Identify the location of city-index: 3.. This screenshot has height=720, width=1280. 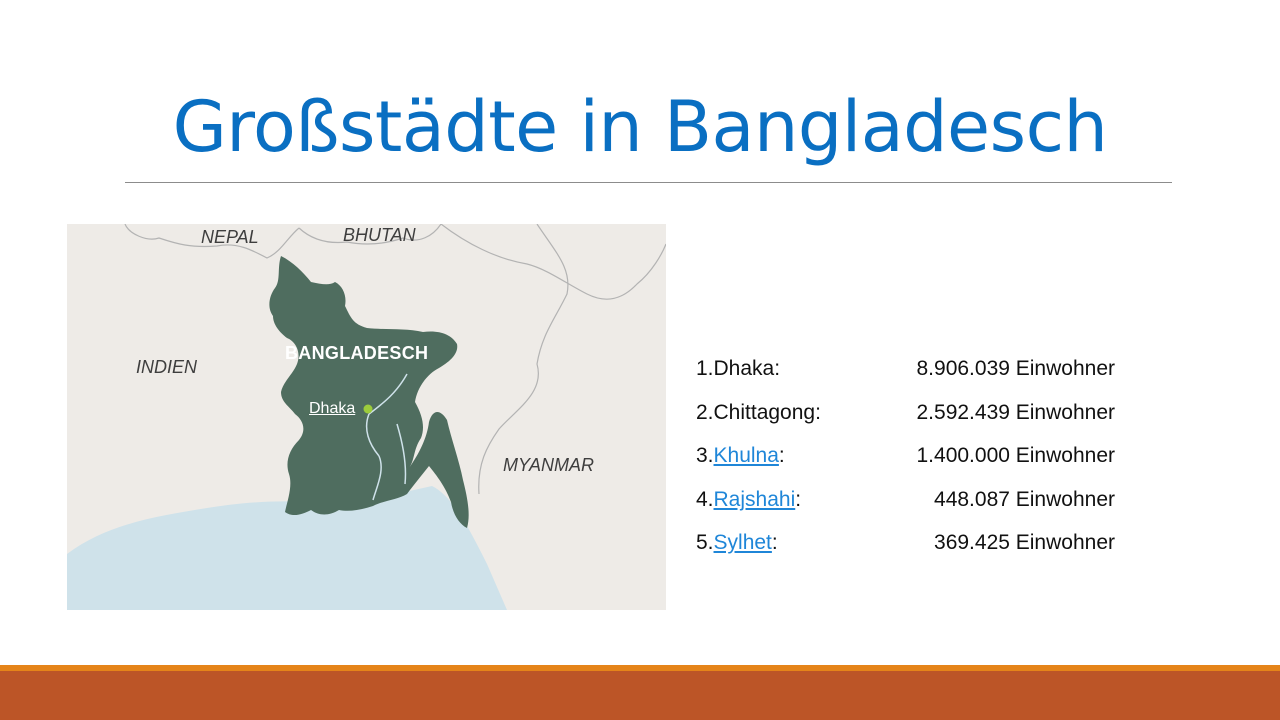
(705, 455).